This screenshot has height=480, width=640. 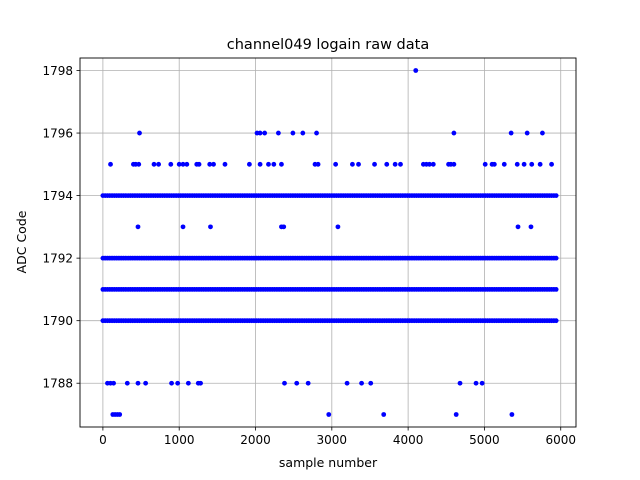 What do you see at coordinates (57, 71) in the screenshot?
I see `y-tick-label: 1798` at bounding box center [57, 71].